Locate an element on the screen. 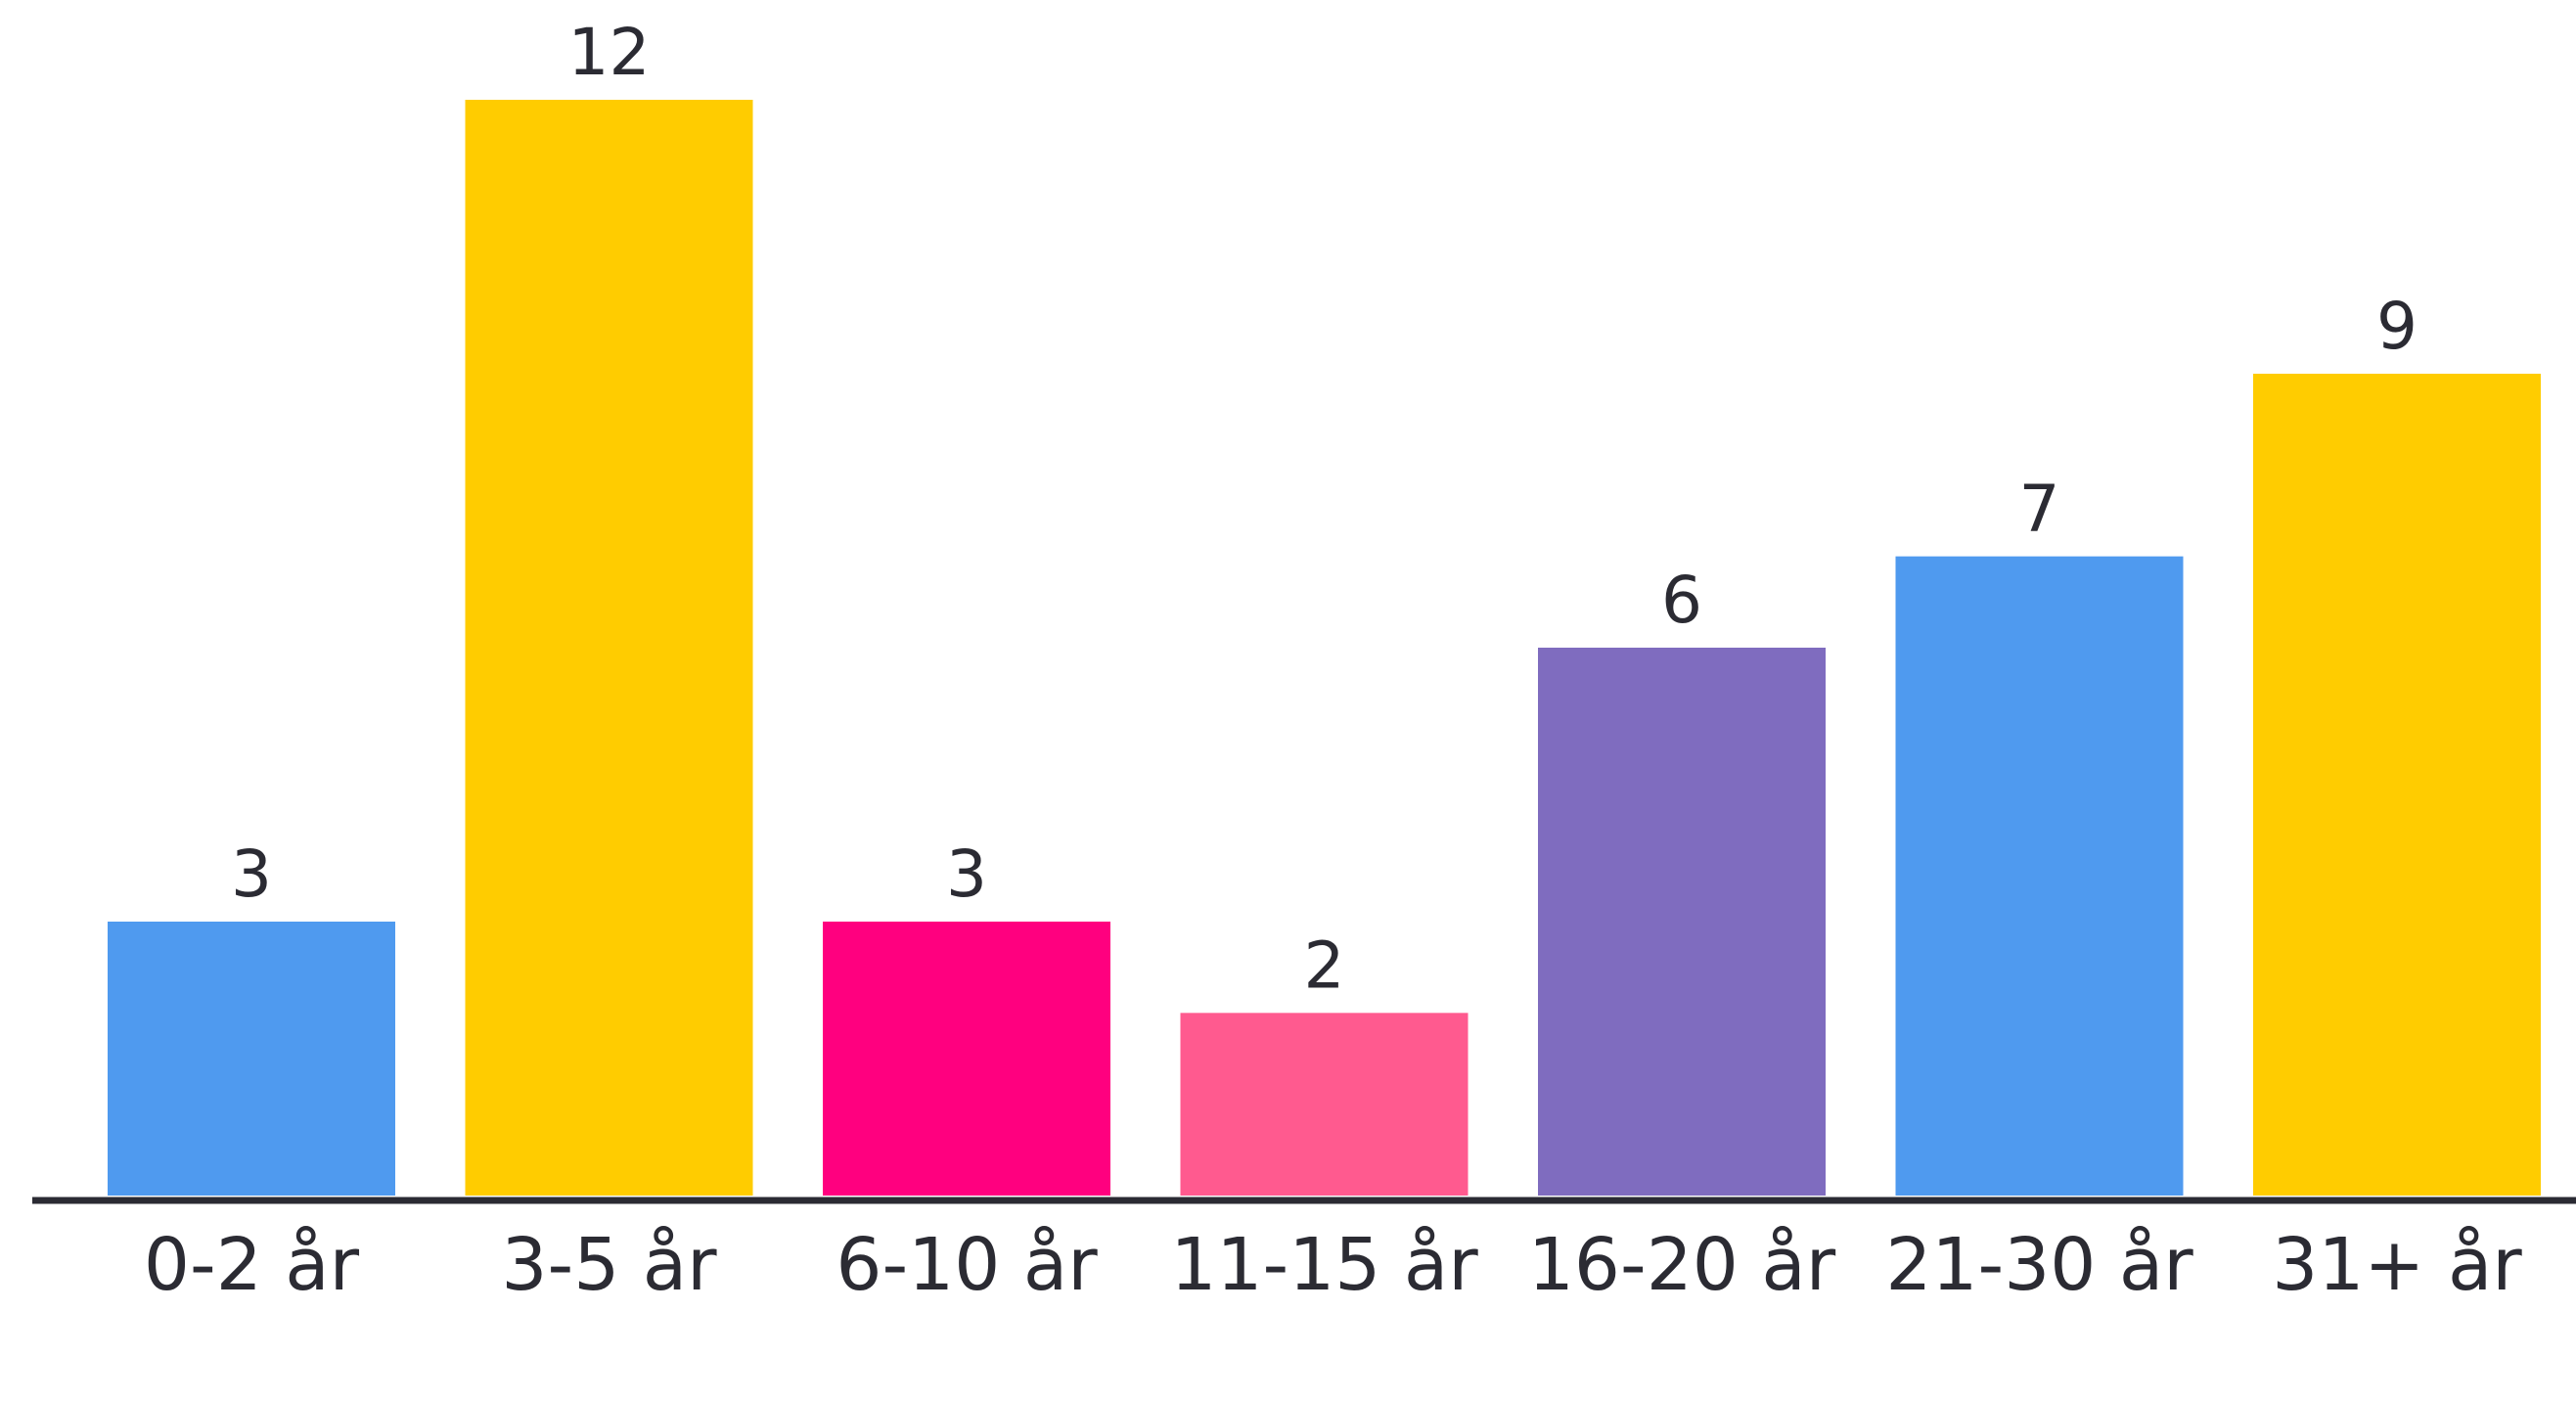 The width and height of the screenshot is (2576, 1401). x-tick-label: 0-2 år is located at coordinates (252, 1265).